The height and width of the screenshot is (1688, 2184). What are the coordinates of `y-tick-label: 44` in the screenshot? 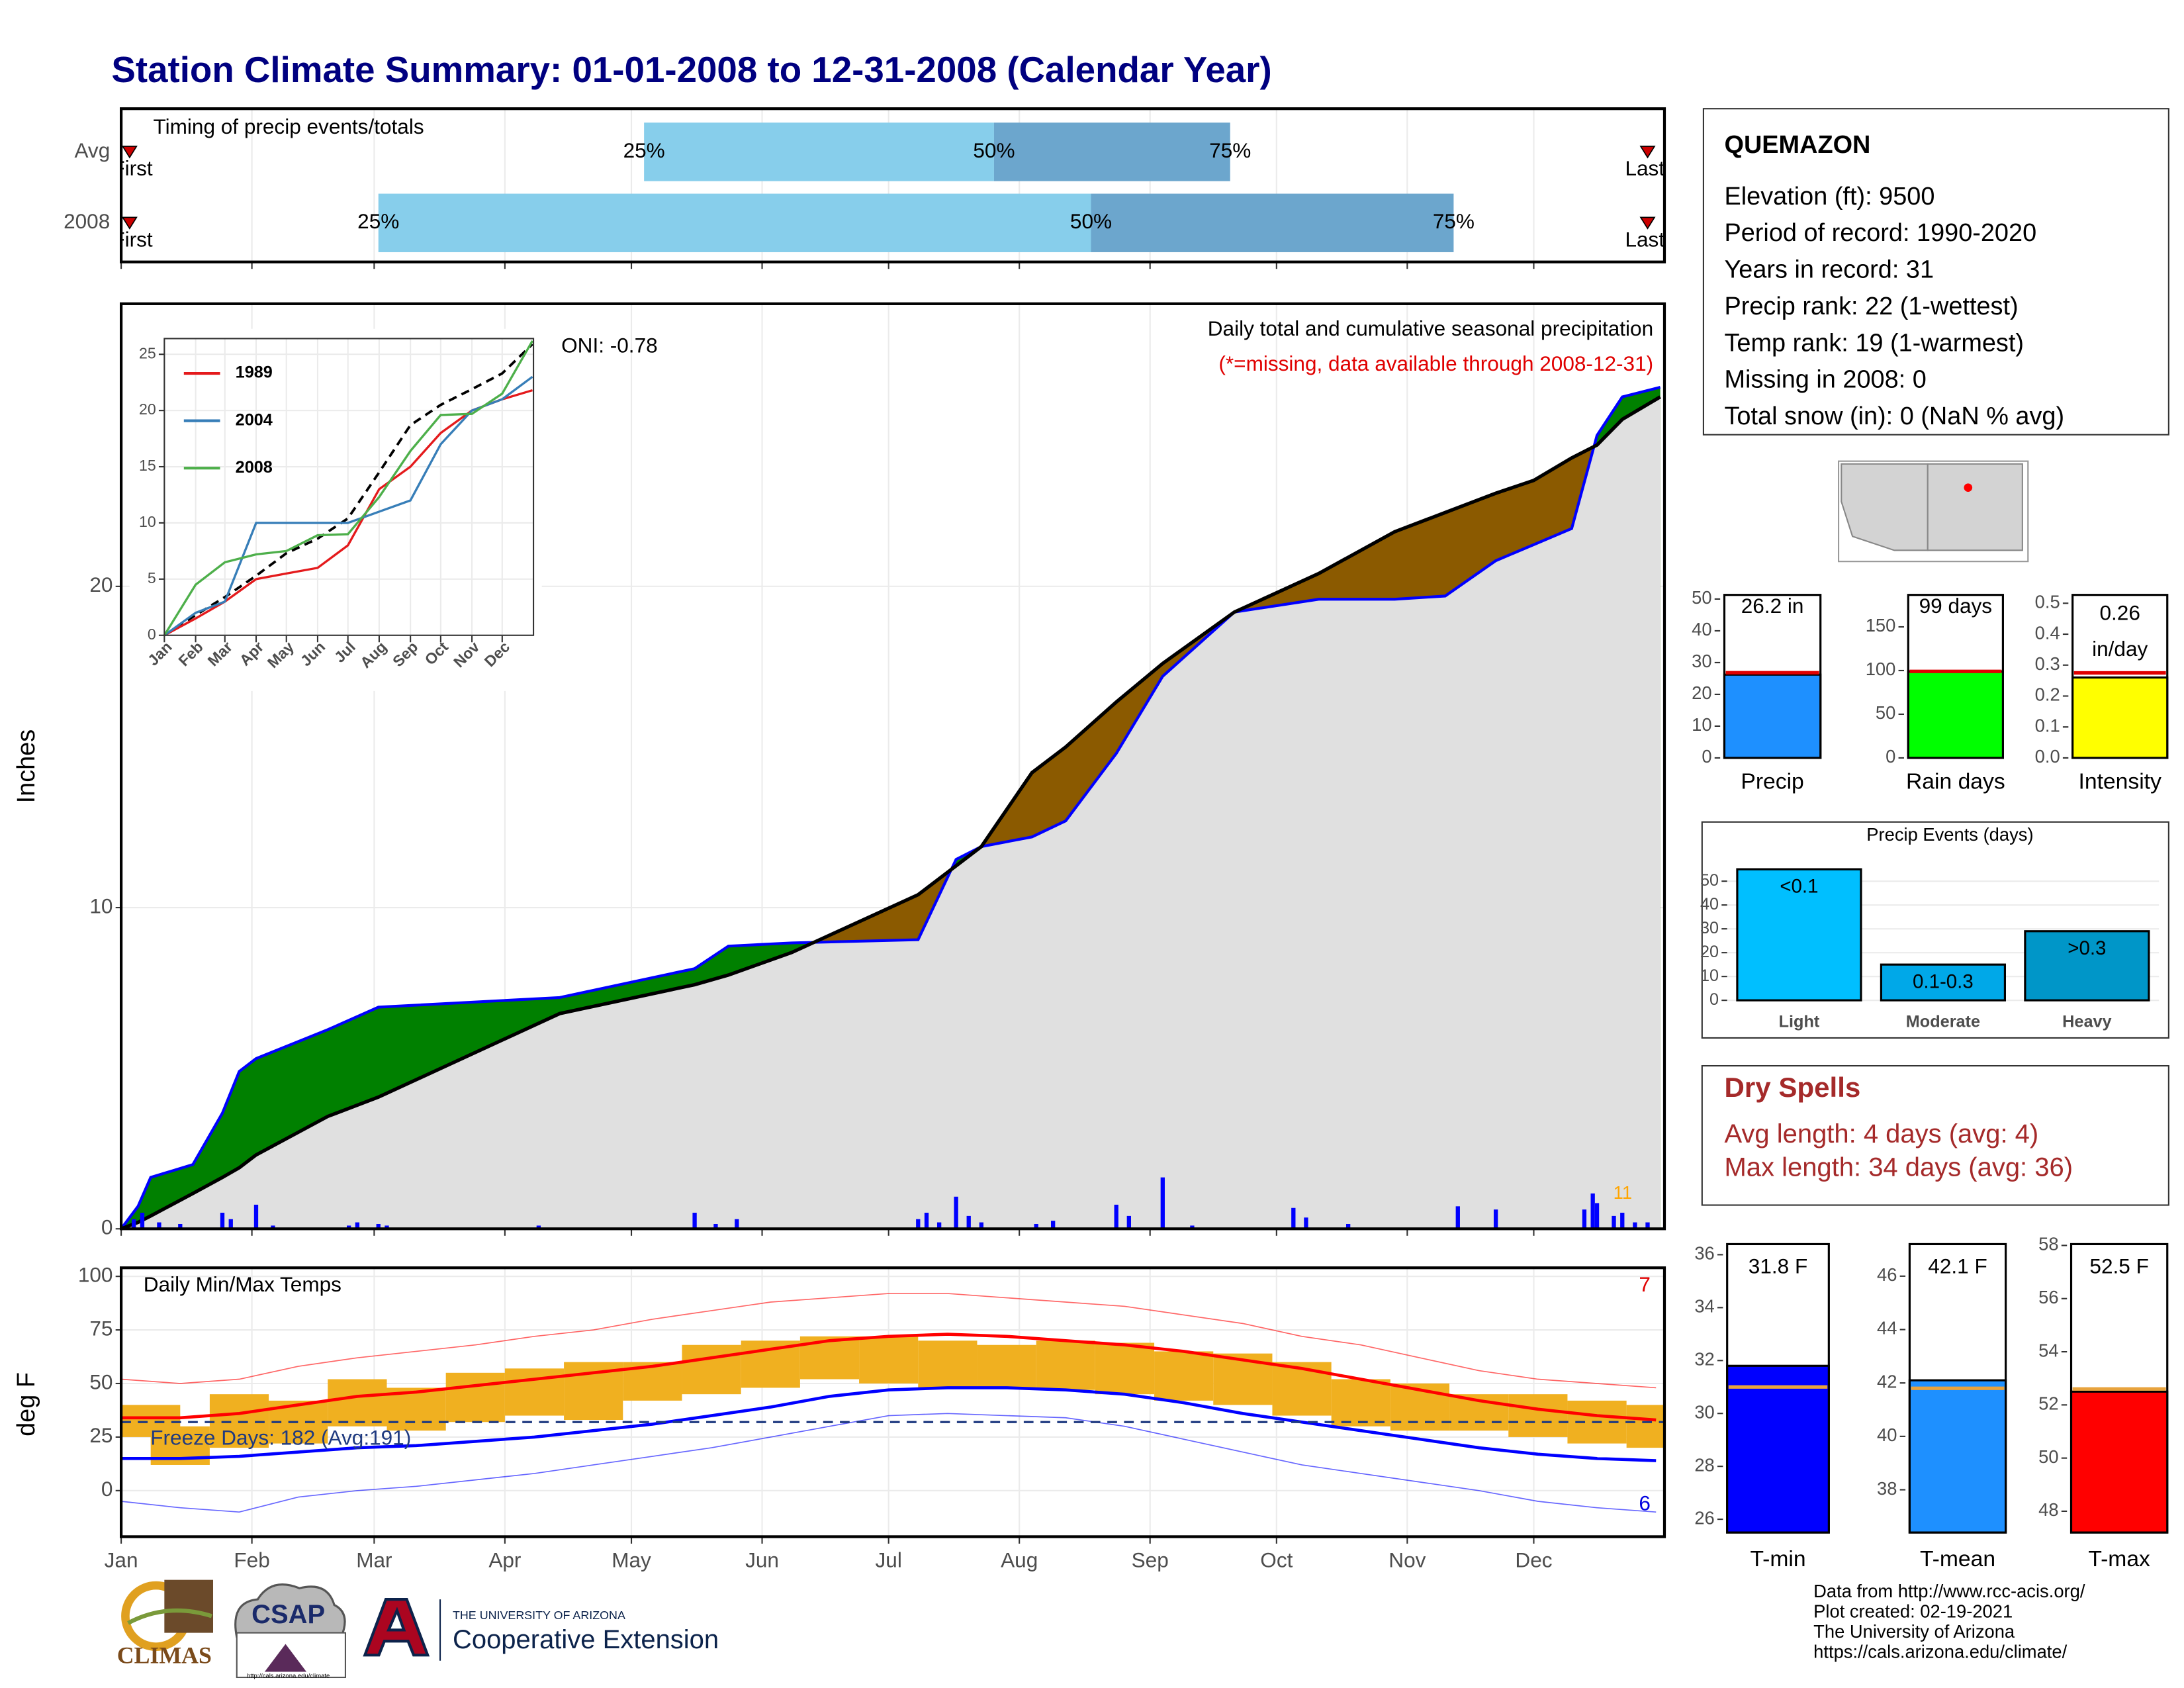 It's located at (1887, 1328).